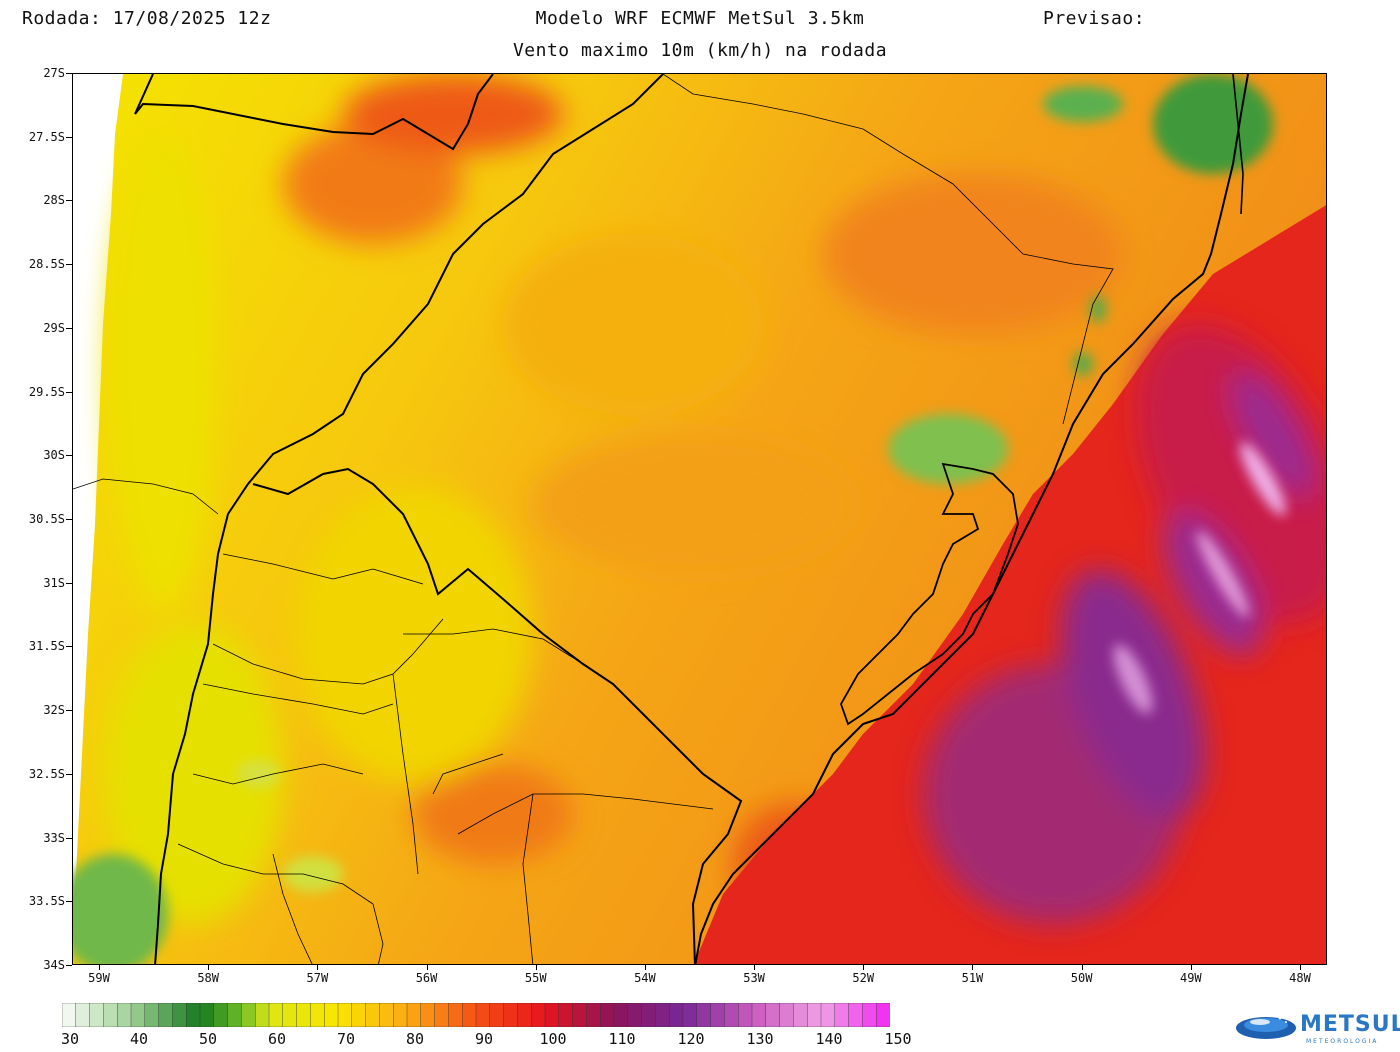  What do you see at coordinates (645, 978) in the screenshot?
I see `longitude-label: 54W` at bounding box center [645, 978].